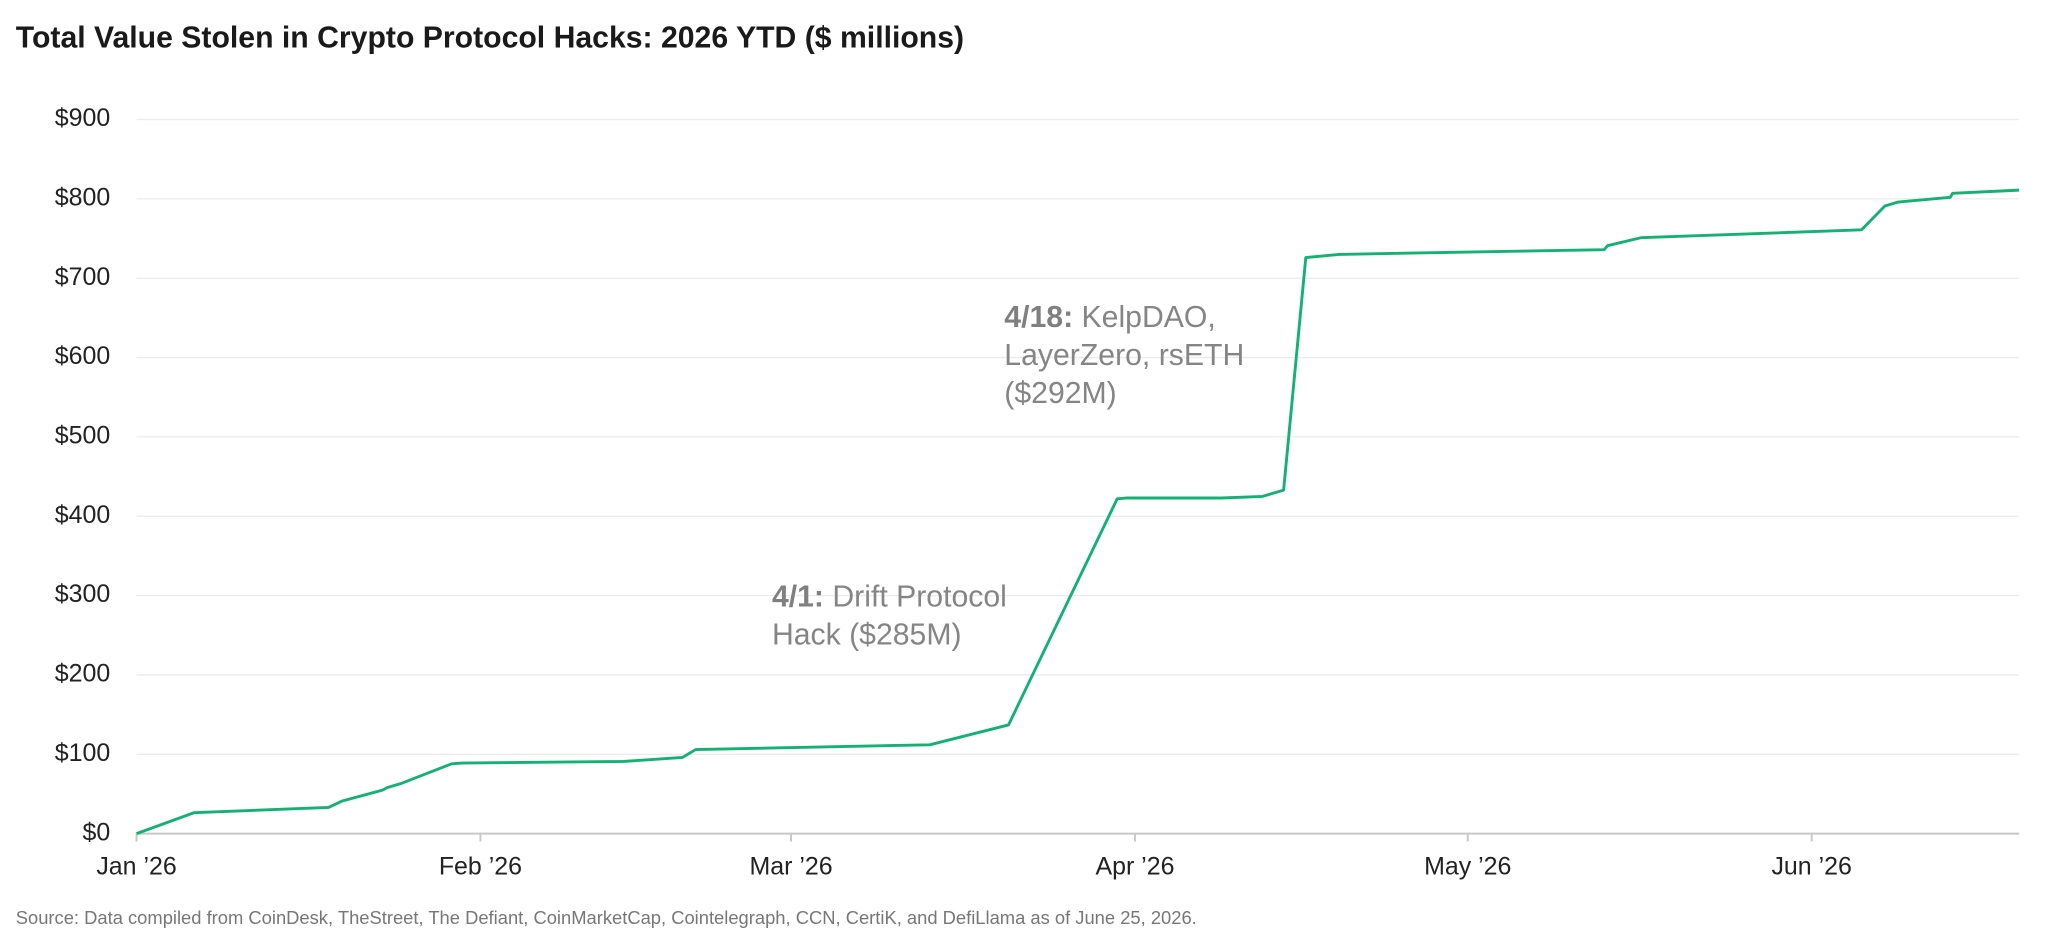 This screenshot has width=2048, height=942. What do you see at coordinates (82, 753) in the screenshot?
I see `y-tick-label: $100` at bounding box center [82, 753].